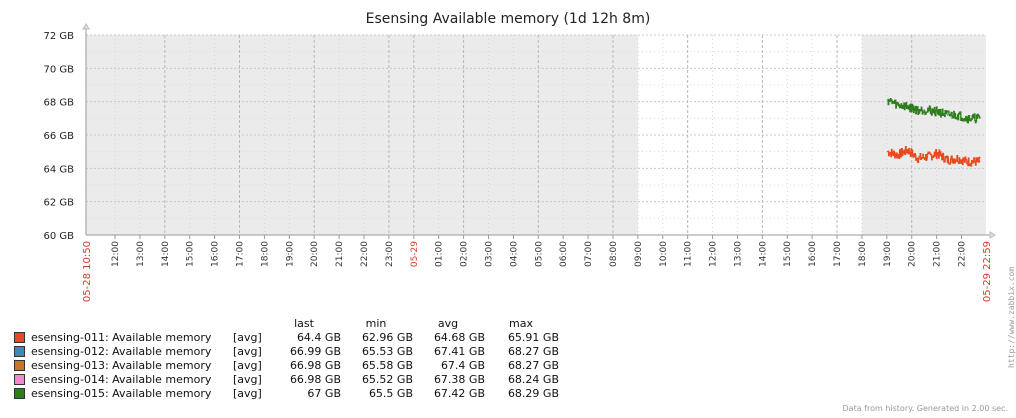  Describe the element at coordinates (448, 323) in the screenshot. I see `legend-header-avg: avg` at that location.